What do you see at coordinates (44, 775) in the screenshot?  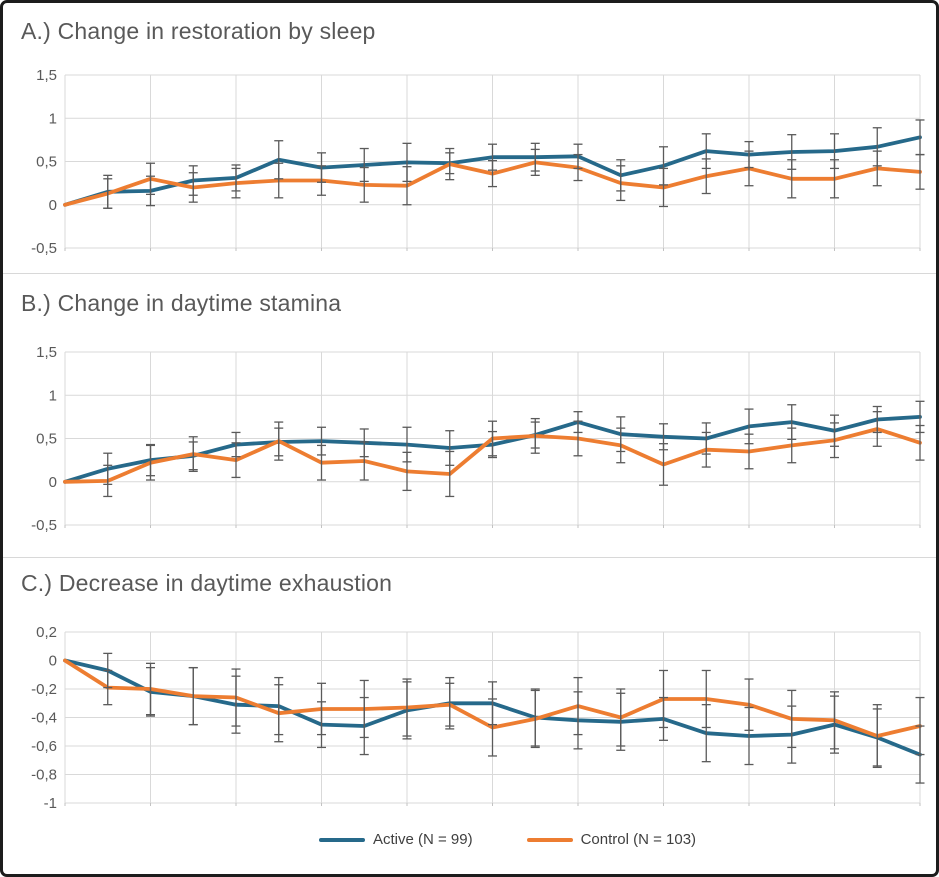 I see `svg-text: -0,8` at bounding box center [44, 775].